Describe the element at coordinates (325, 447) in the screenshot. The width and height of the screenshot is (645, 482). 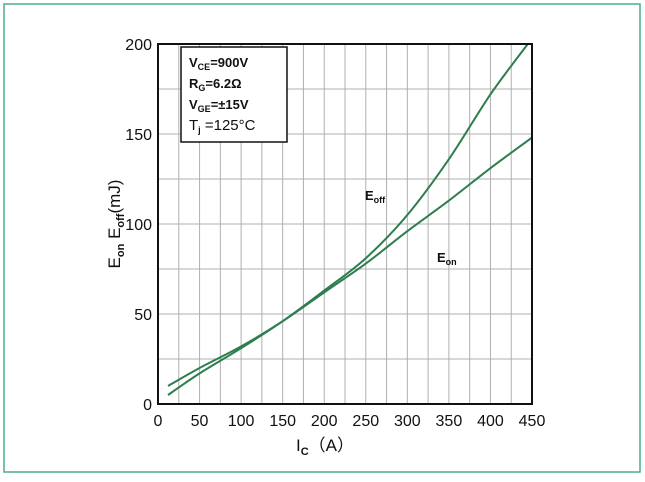
I see `x-axis-title: IC（A）` at that location.